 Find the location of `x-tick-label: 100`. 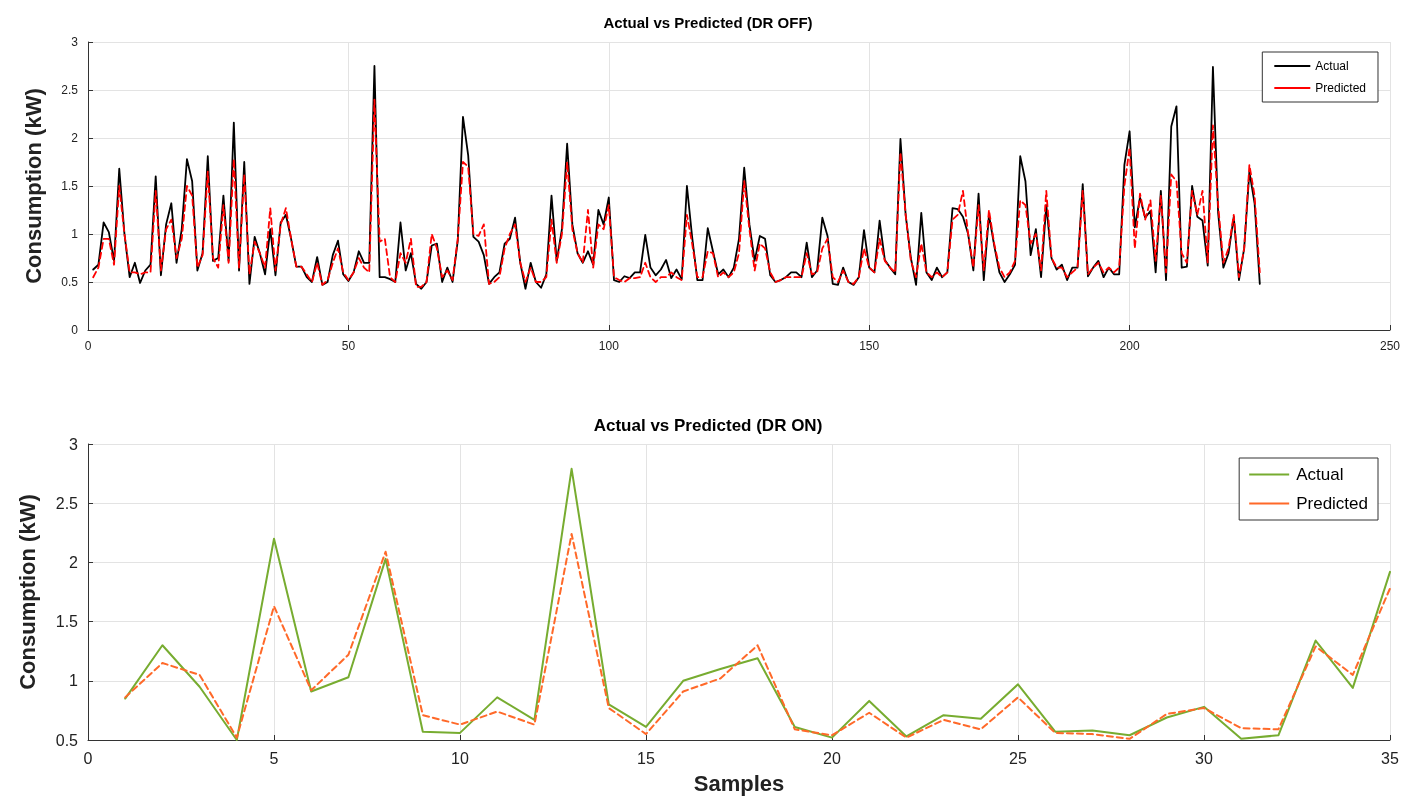

x-tick-label: 100 is located at coordinates (609, 346).